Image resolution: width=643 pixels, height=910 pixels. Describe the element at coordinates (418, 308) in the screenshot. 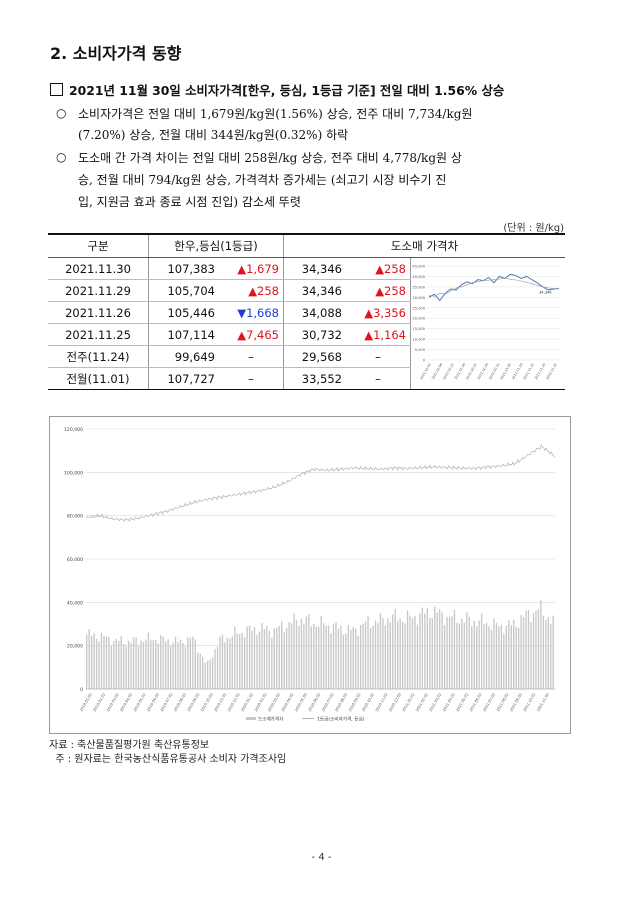

I see `mini-y-tick: 25,000` at that location.